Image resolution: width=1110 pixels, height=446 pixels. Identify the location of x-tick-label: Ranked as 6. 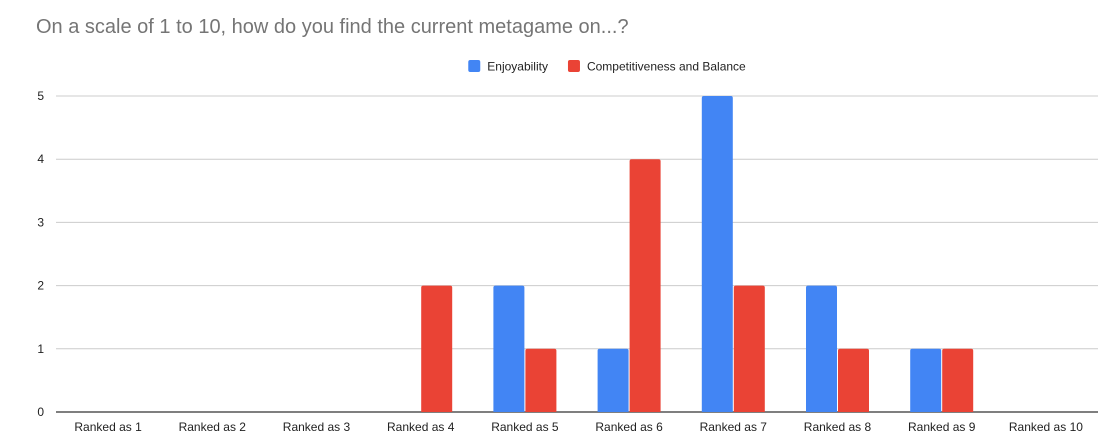
(629, 427).